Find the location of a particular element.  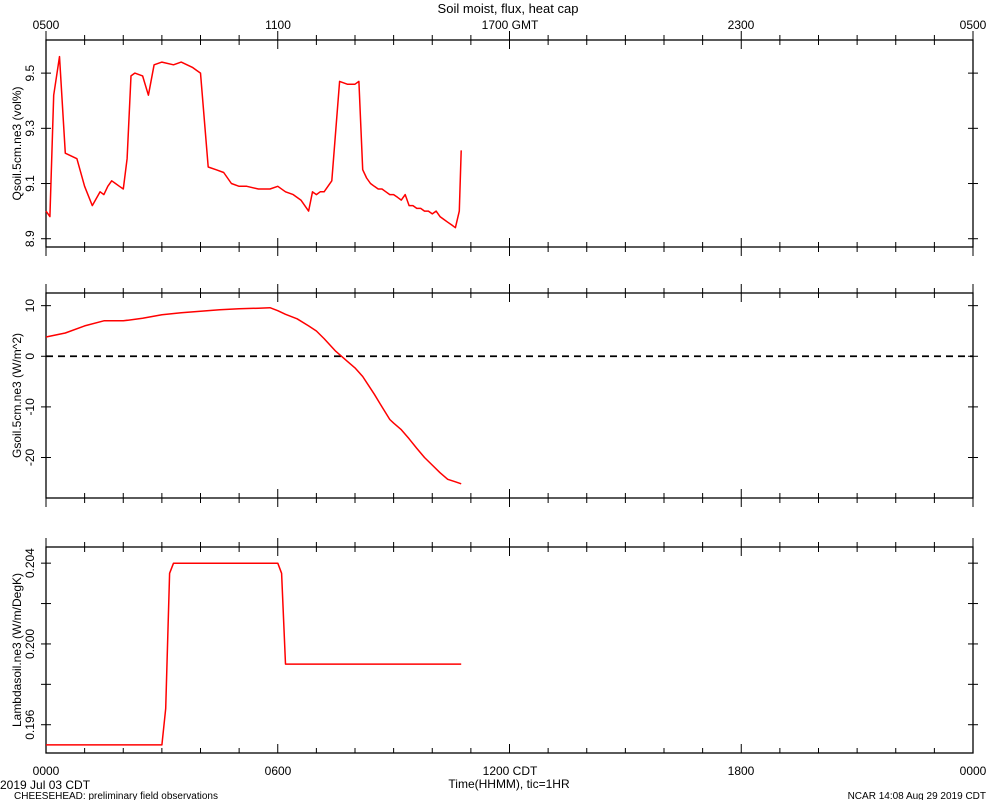

footer-right: NCAR 14:08 Aug 29 2019 CDT is located at coordinates (917, 795).